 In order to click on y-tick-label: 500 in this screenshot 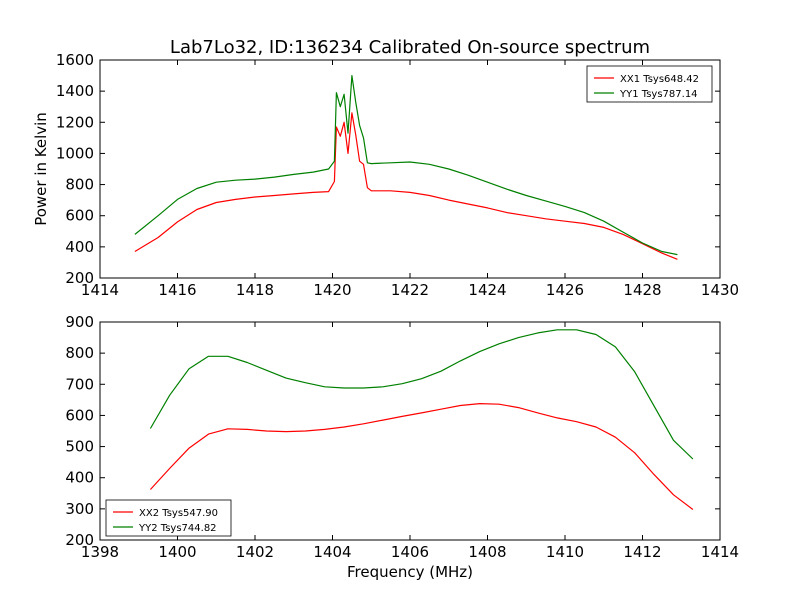, I will do `click(79, 447)`.